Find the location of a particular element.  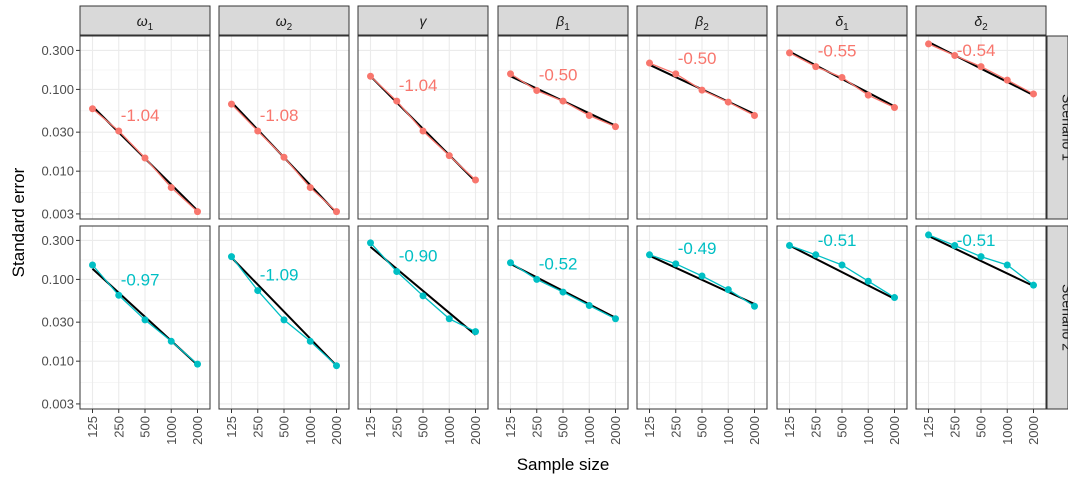

panel: -0.54 is located at coordinates (981, 127).